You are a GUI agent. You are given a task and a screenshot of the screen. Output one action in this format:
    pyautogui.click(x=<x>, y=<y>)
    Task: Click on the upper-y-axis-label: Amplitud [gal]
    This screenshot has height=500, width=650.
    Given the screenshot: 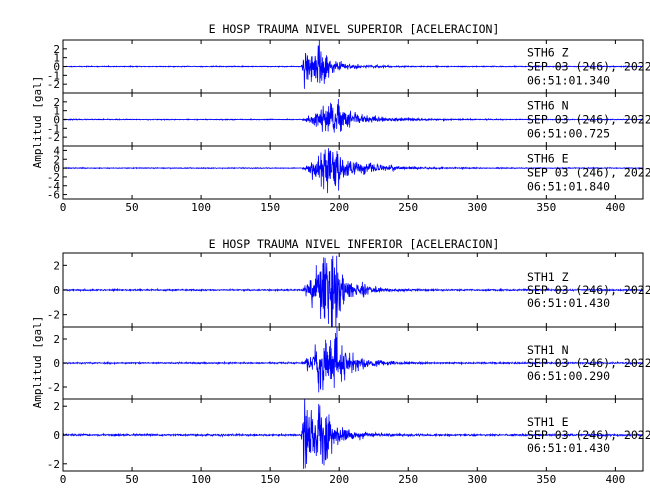 What is the action you would take?
    pyautogui.click(x=37, y=122)
    